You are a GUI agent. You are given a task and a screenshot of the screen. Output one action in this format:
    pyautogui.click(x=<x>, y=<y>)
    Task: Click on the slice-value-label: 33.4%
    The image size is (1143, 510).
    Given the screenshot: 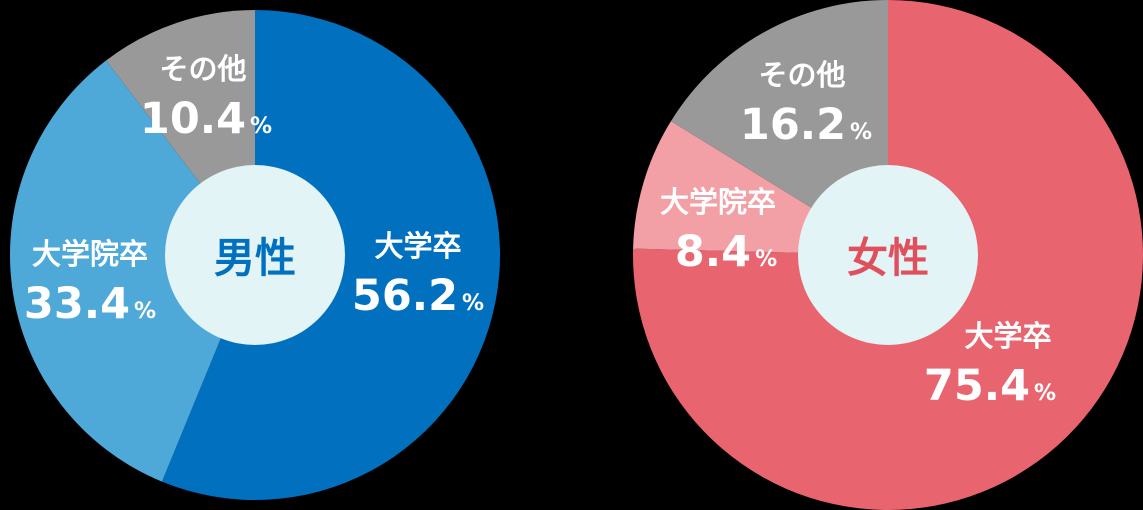 What is the action you would take?
    pyautogui.click(x=90, y=304)
    